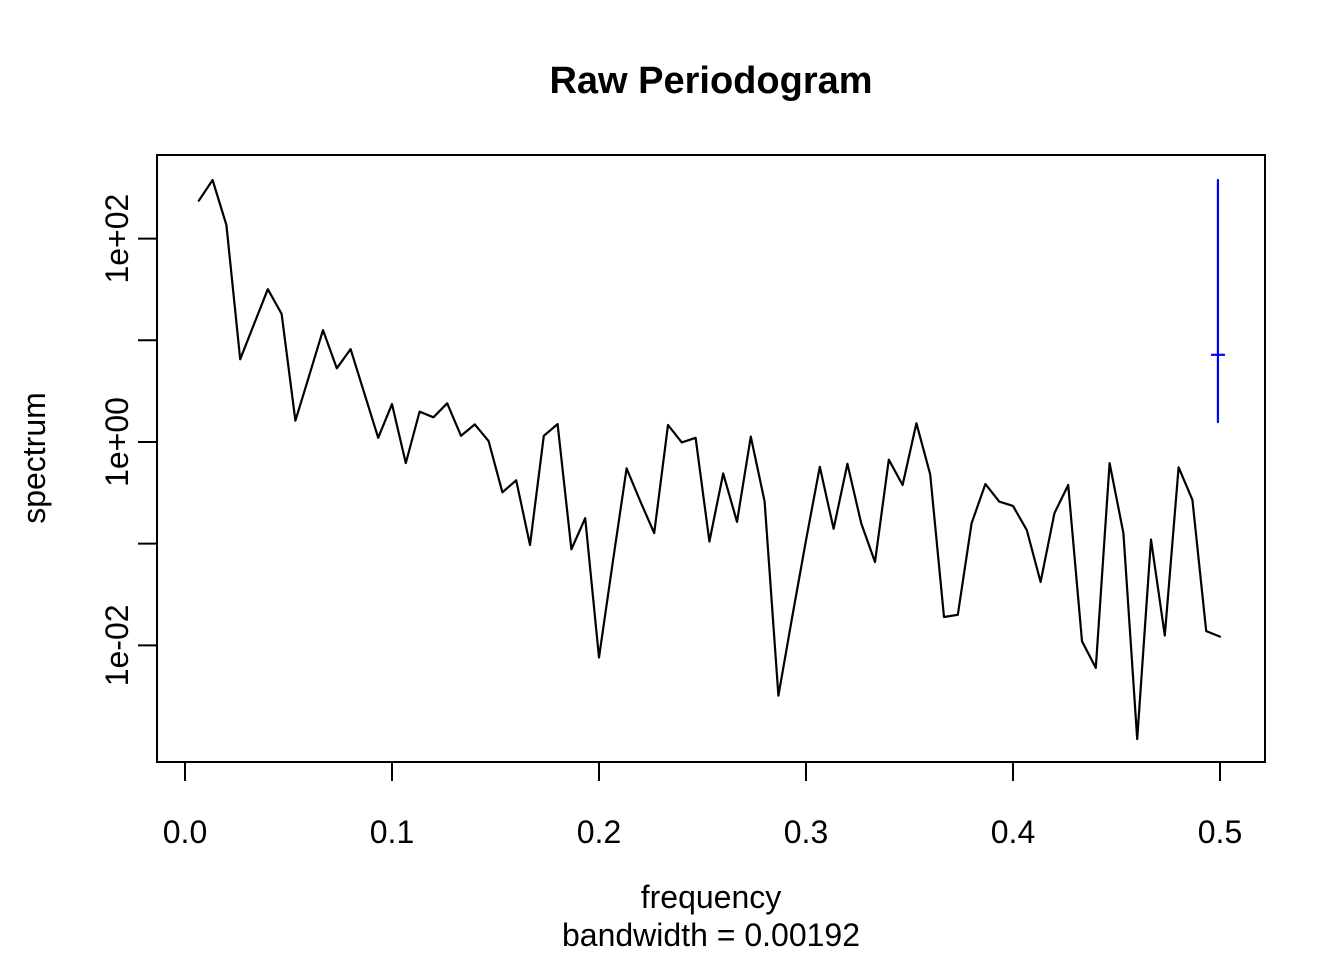 The image size is (1344, 960). I want to click on x-axis-bandwidth-note: bandwidth = 0.00192, so click(711, 935).